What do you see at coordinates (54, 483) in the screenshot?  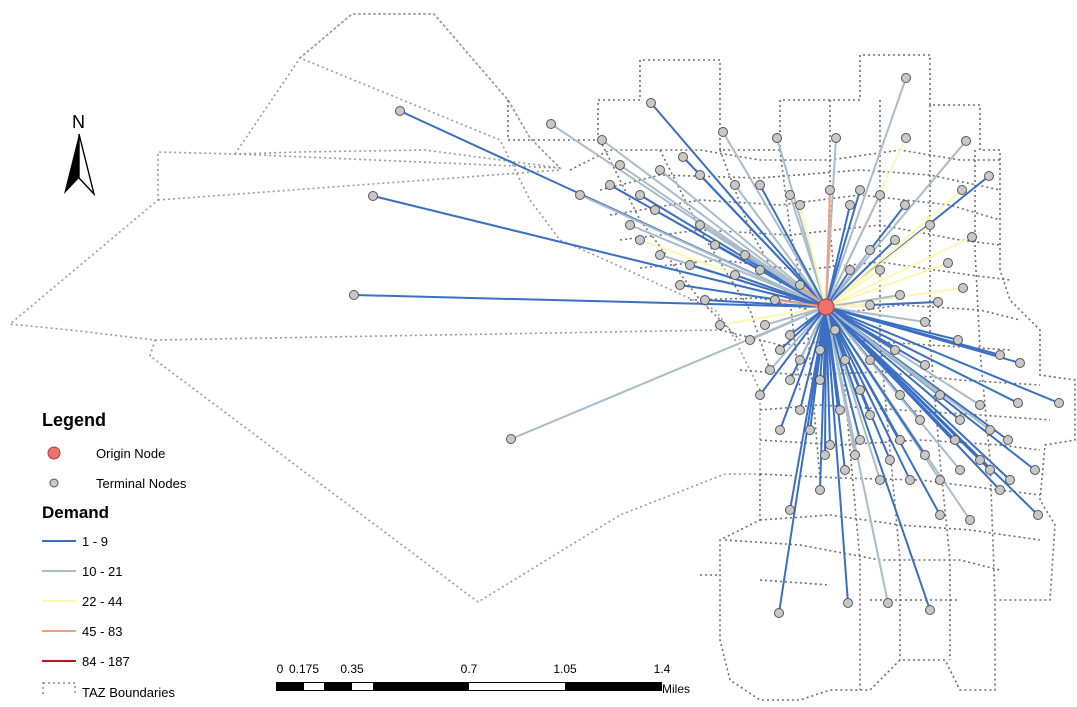 I see `terminal-node-symbol` at bounding box center [54, 483].